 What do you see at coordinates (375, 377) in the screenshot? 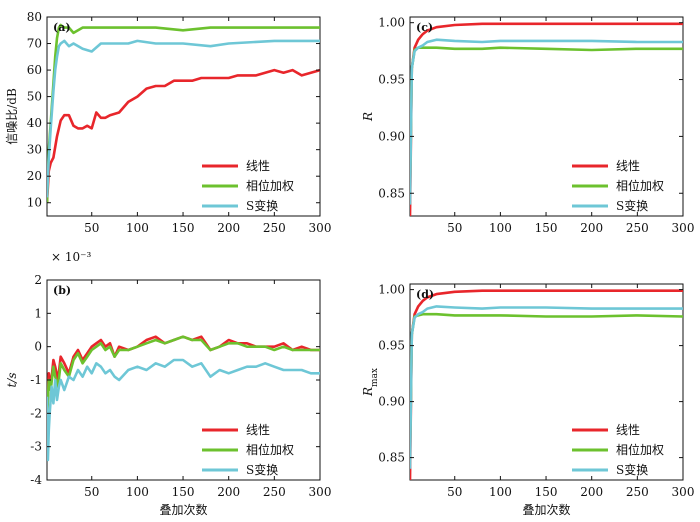
I see `y-axis-label-subscript: max` at bounding box center [375, 377].